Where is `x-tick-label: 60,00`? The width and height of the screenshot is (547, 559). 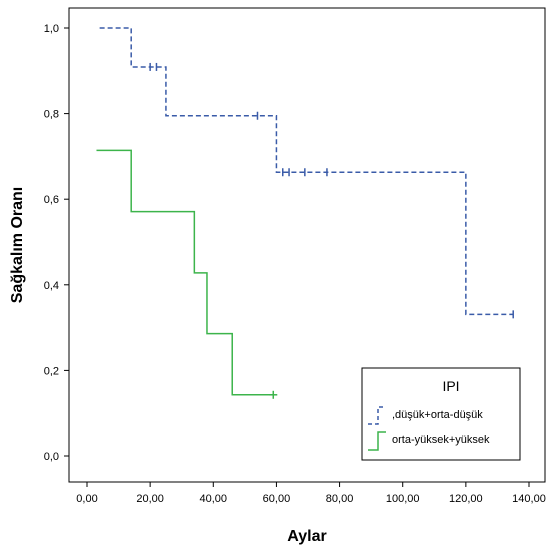
x-tick-label: 60,00 is located at coordinates (277, 499).